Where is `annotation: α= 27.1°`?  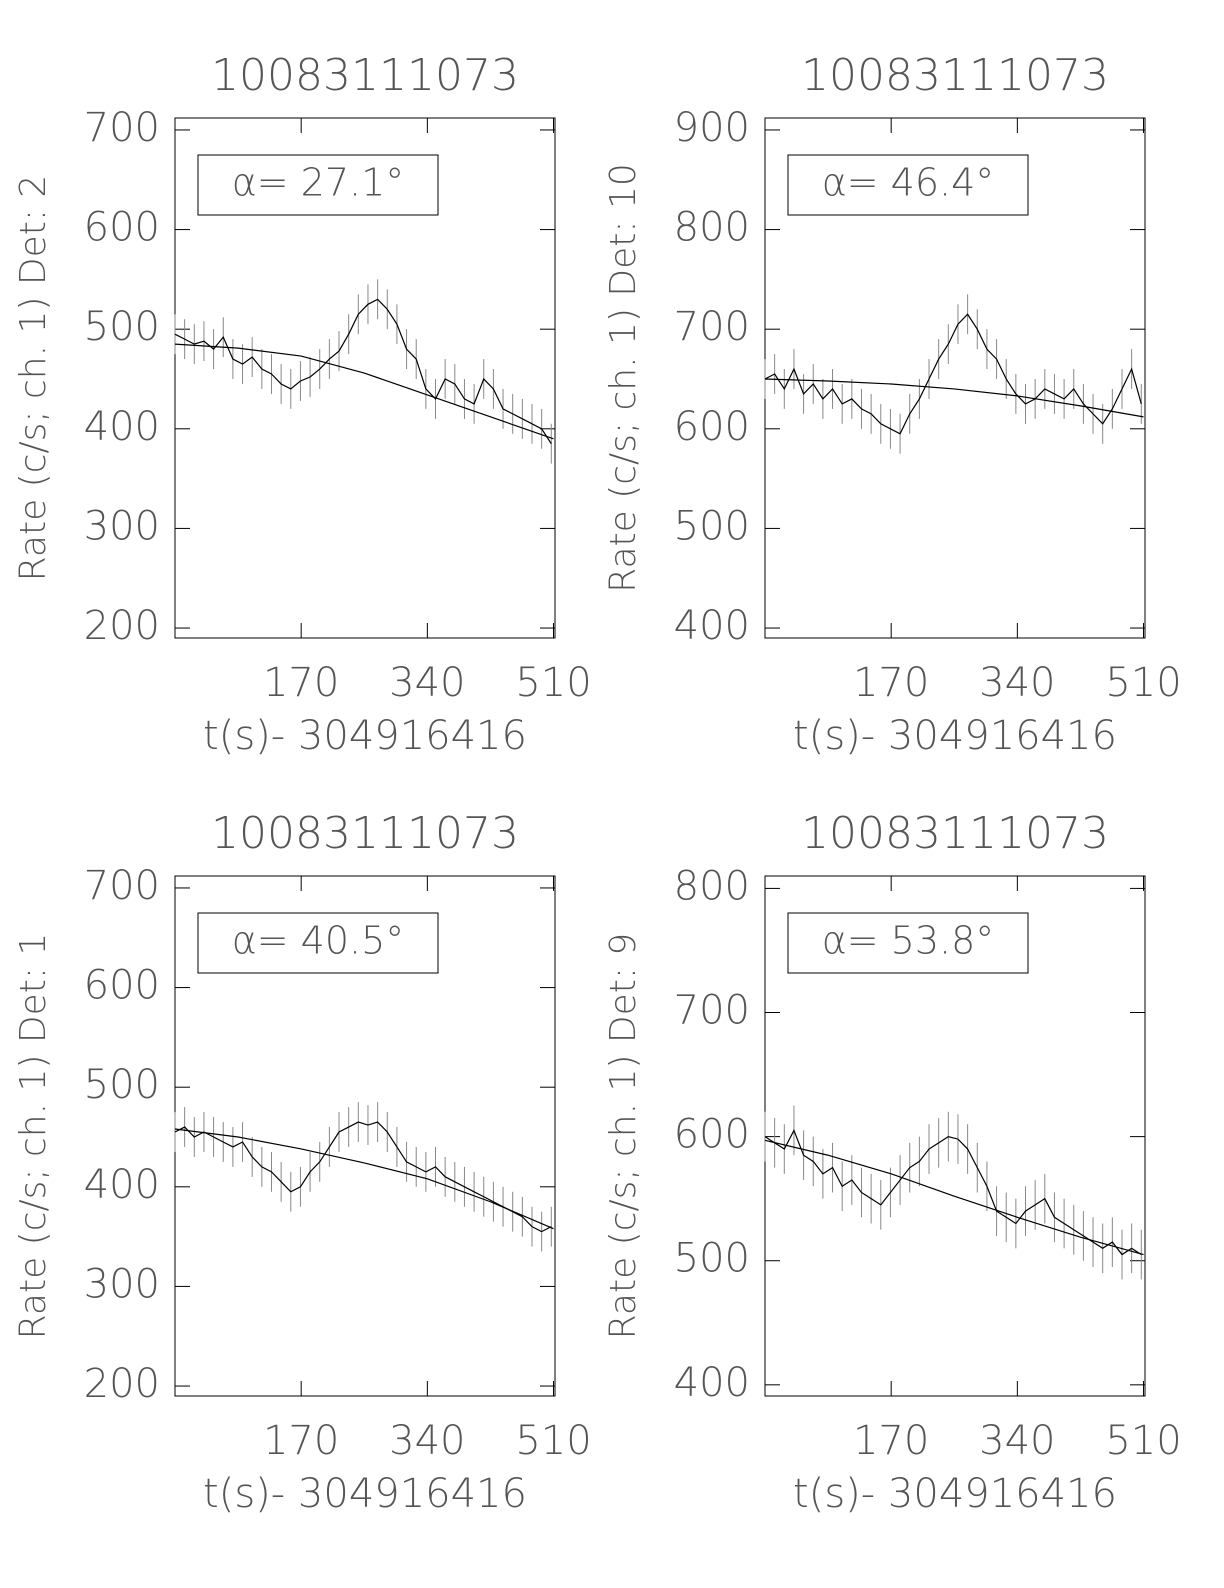
annotation: α= 27.1° is located at coordinates (318, 183).